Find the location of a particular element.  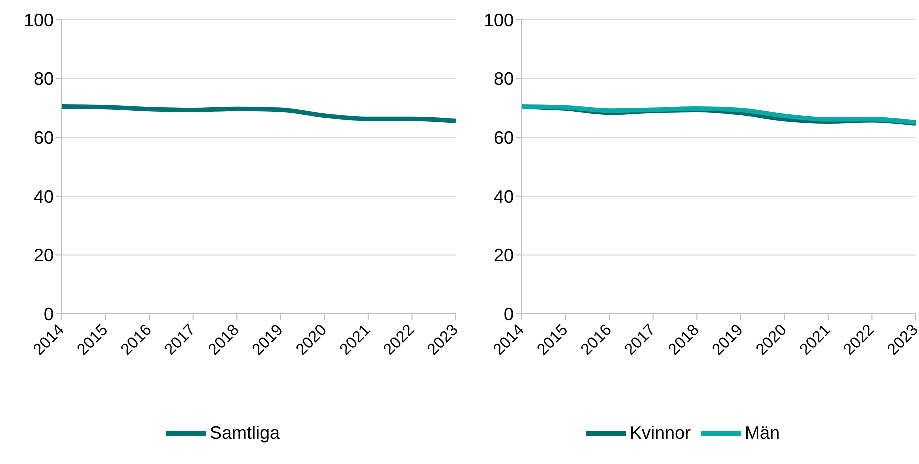

line-series is located at coordinates (259, 114).